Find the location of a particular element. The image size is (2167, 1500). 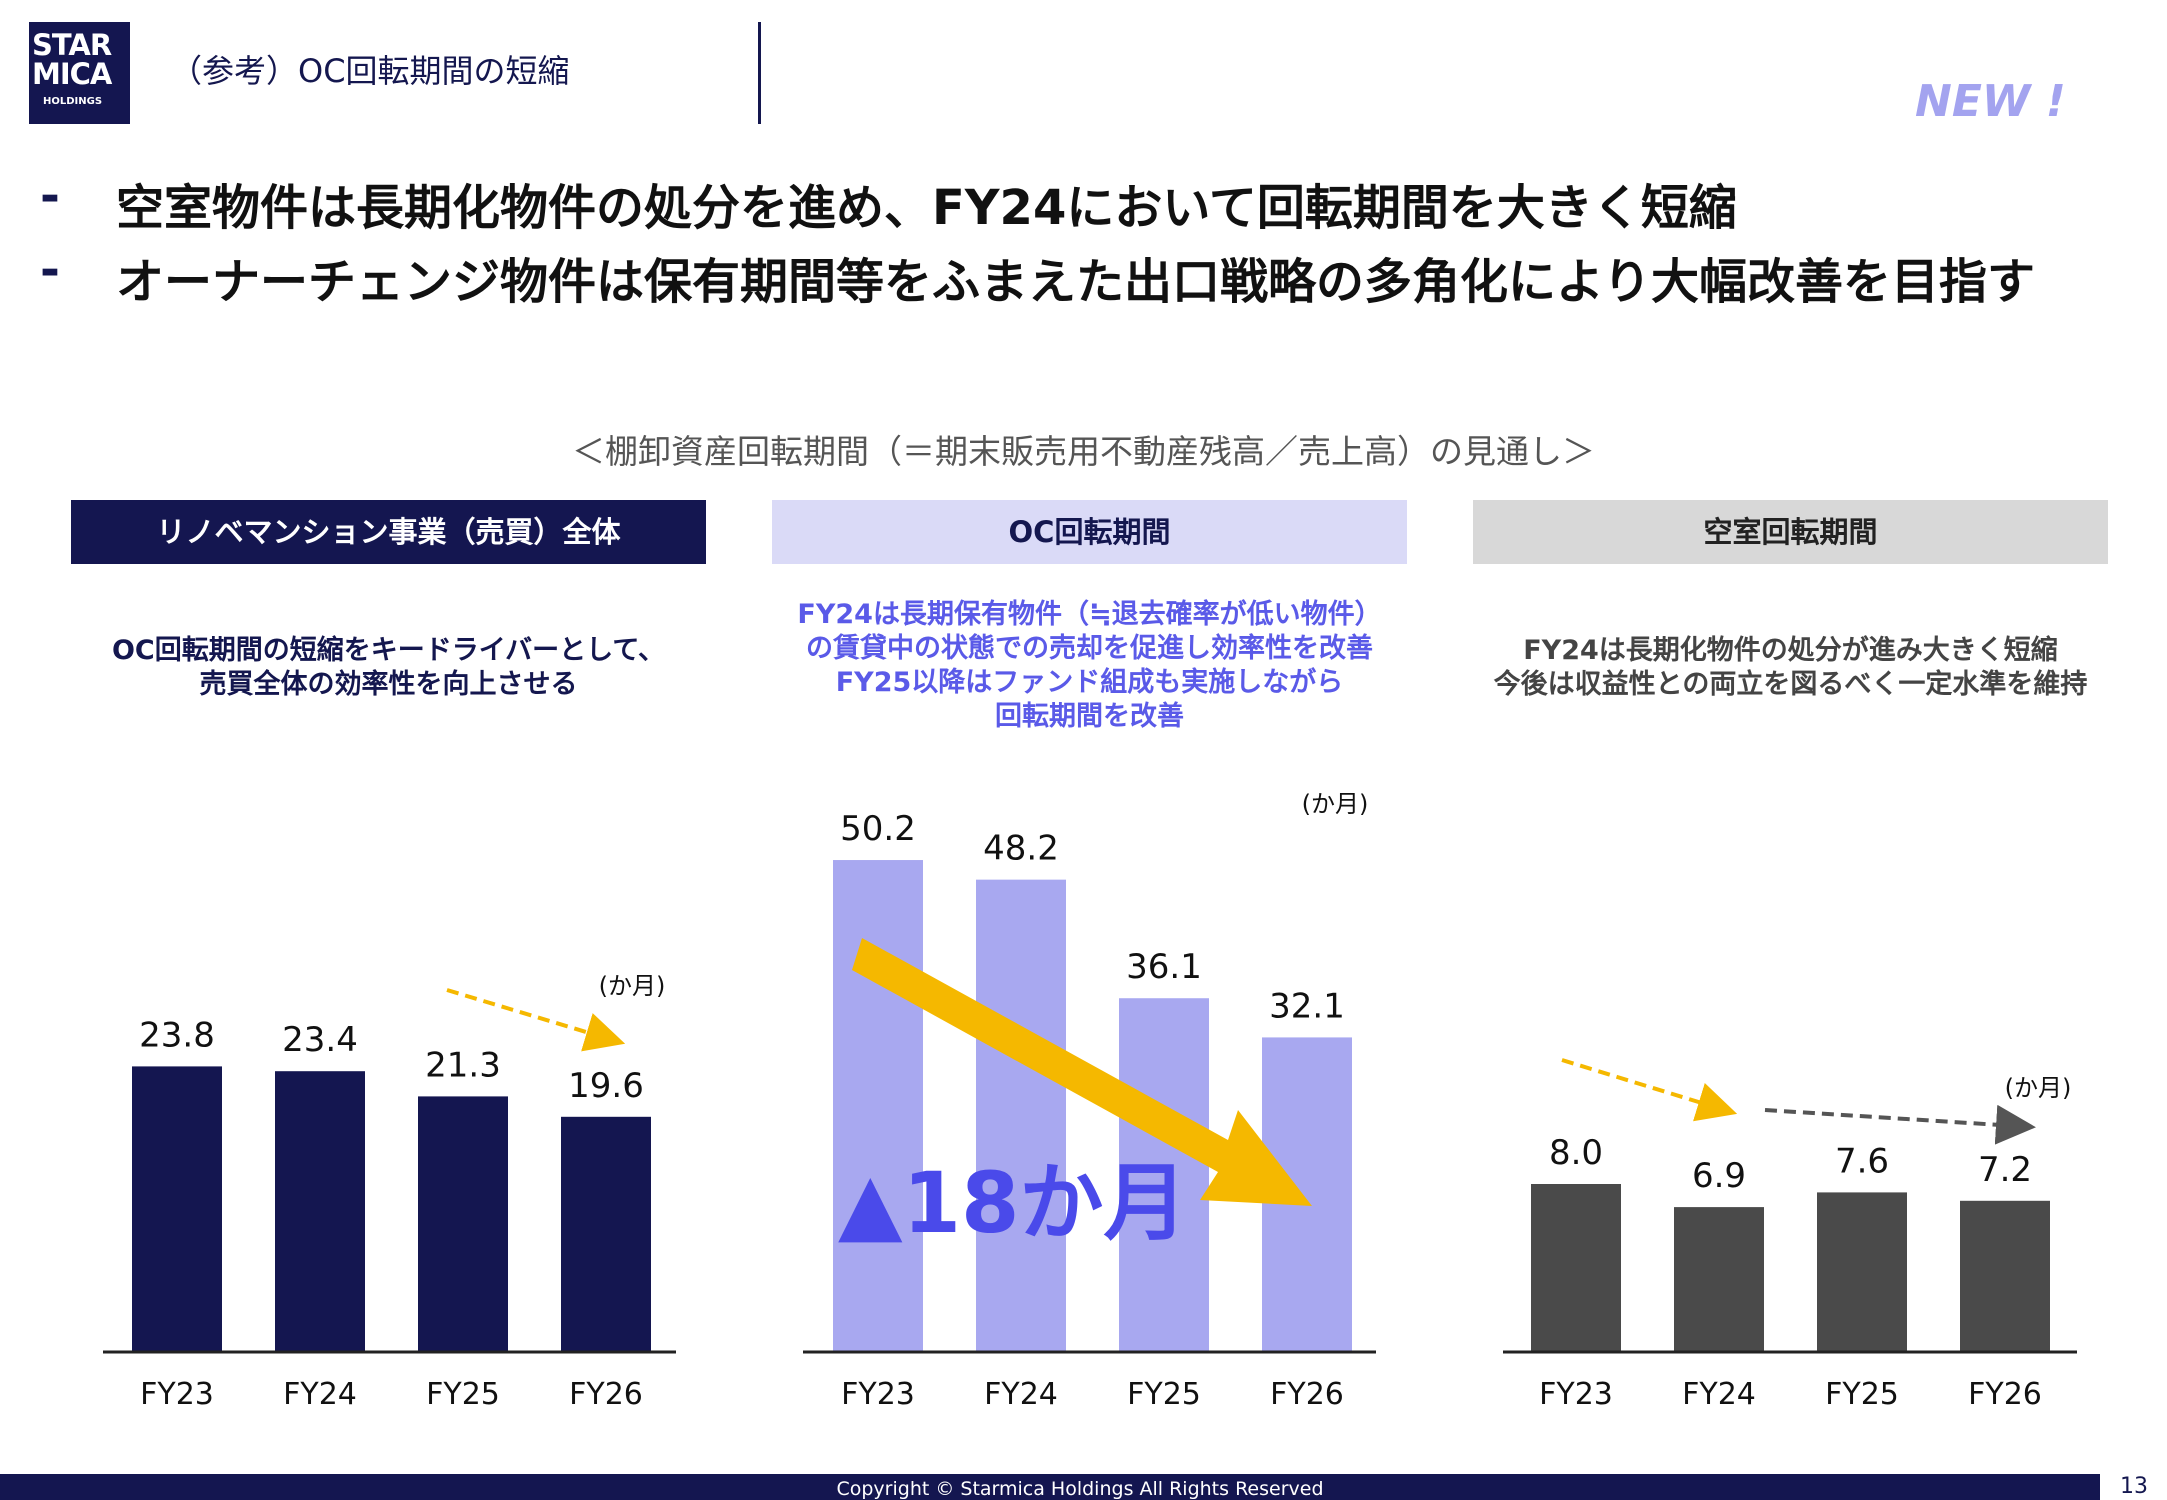

bar-value-label: 8.0 is located at coordinates (1576, 1153).